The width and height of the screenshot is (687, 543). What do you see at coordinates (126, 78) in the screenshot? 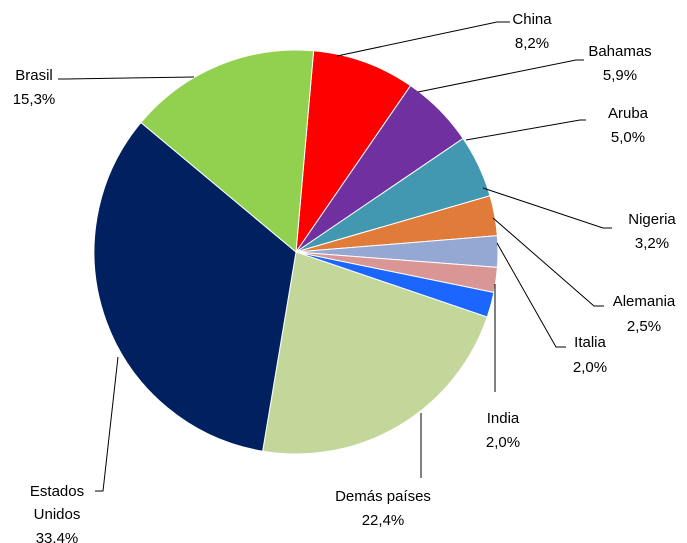
I see `leader-brasil` at bounding box center [126, 78].